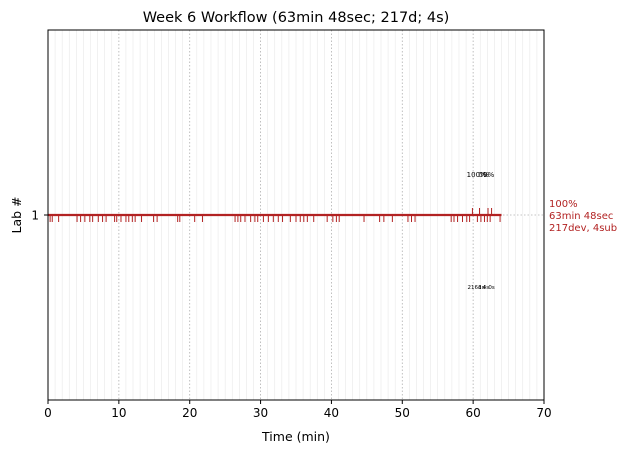 Image resolution: width=634 pixels, height=457 pixels. I want to click on count-label: 4s, so click(486, 288).